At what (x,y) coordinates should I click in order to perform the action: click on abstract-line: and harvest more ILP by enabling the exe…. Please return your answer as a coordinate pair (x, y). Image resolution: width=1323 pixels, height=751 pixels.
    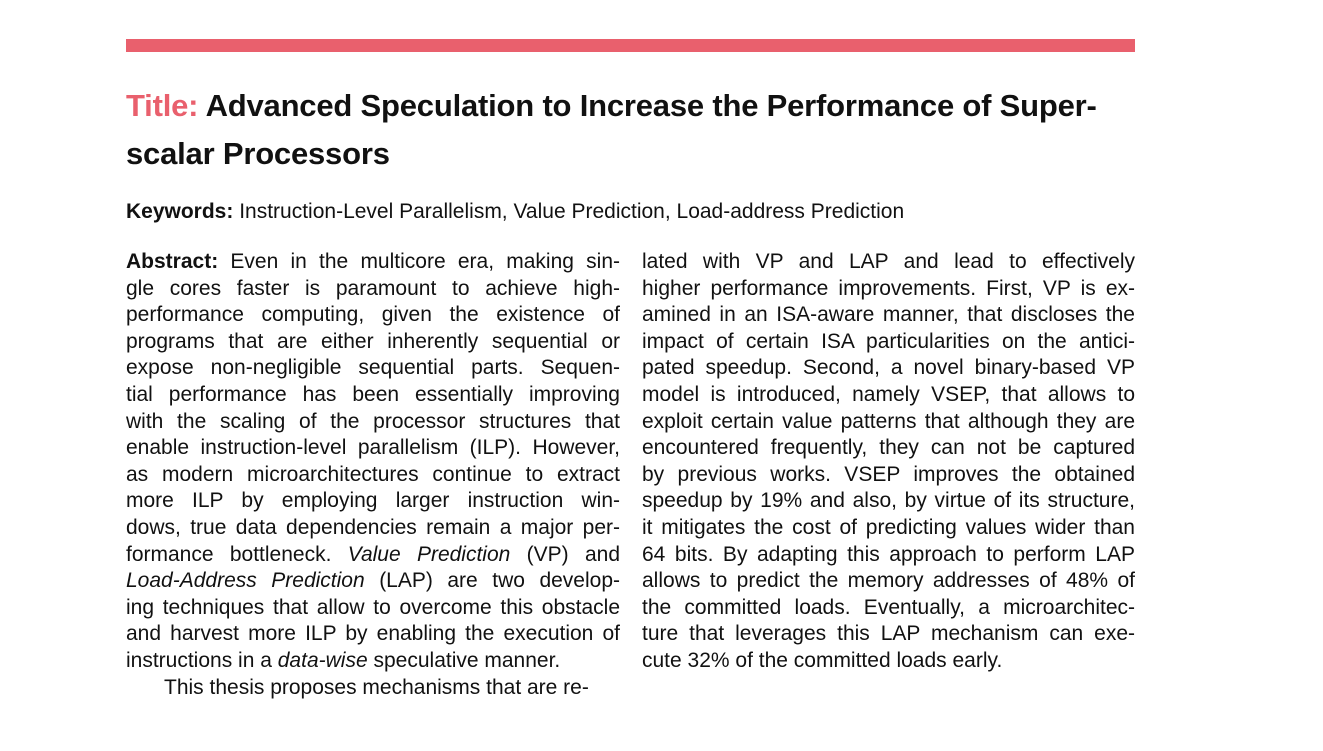
    Looking at the image, I should click on (373, 634).